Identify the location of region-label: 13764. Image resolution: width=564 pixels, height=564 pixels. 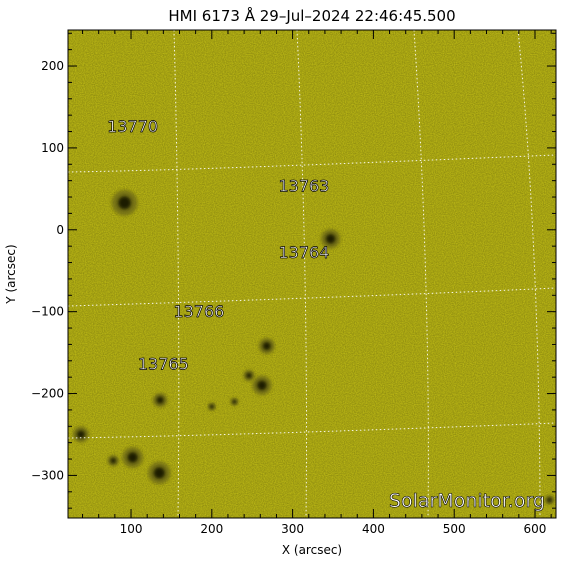
(303, 252).